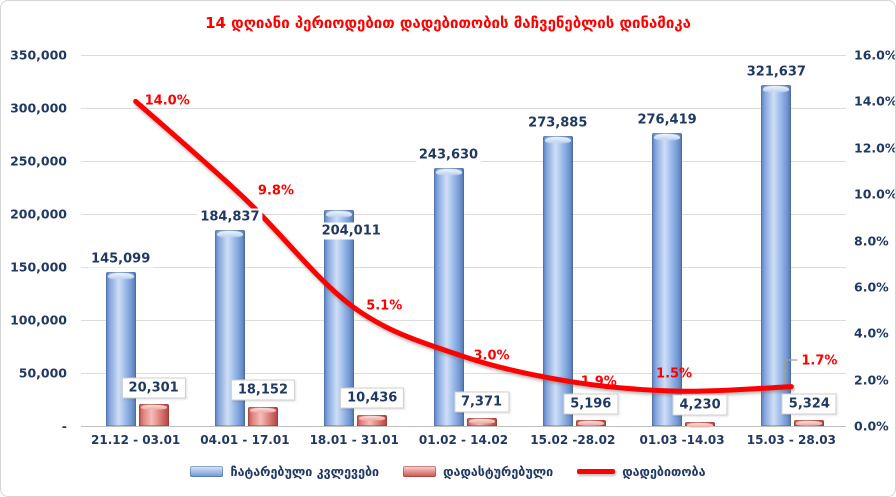 The height and width of the screenshot is (497, 896). I want to click on x-axis-label: 18.01 - 31.01, so click(354, 440).